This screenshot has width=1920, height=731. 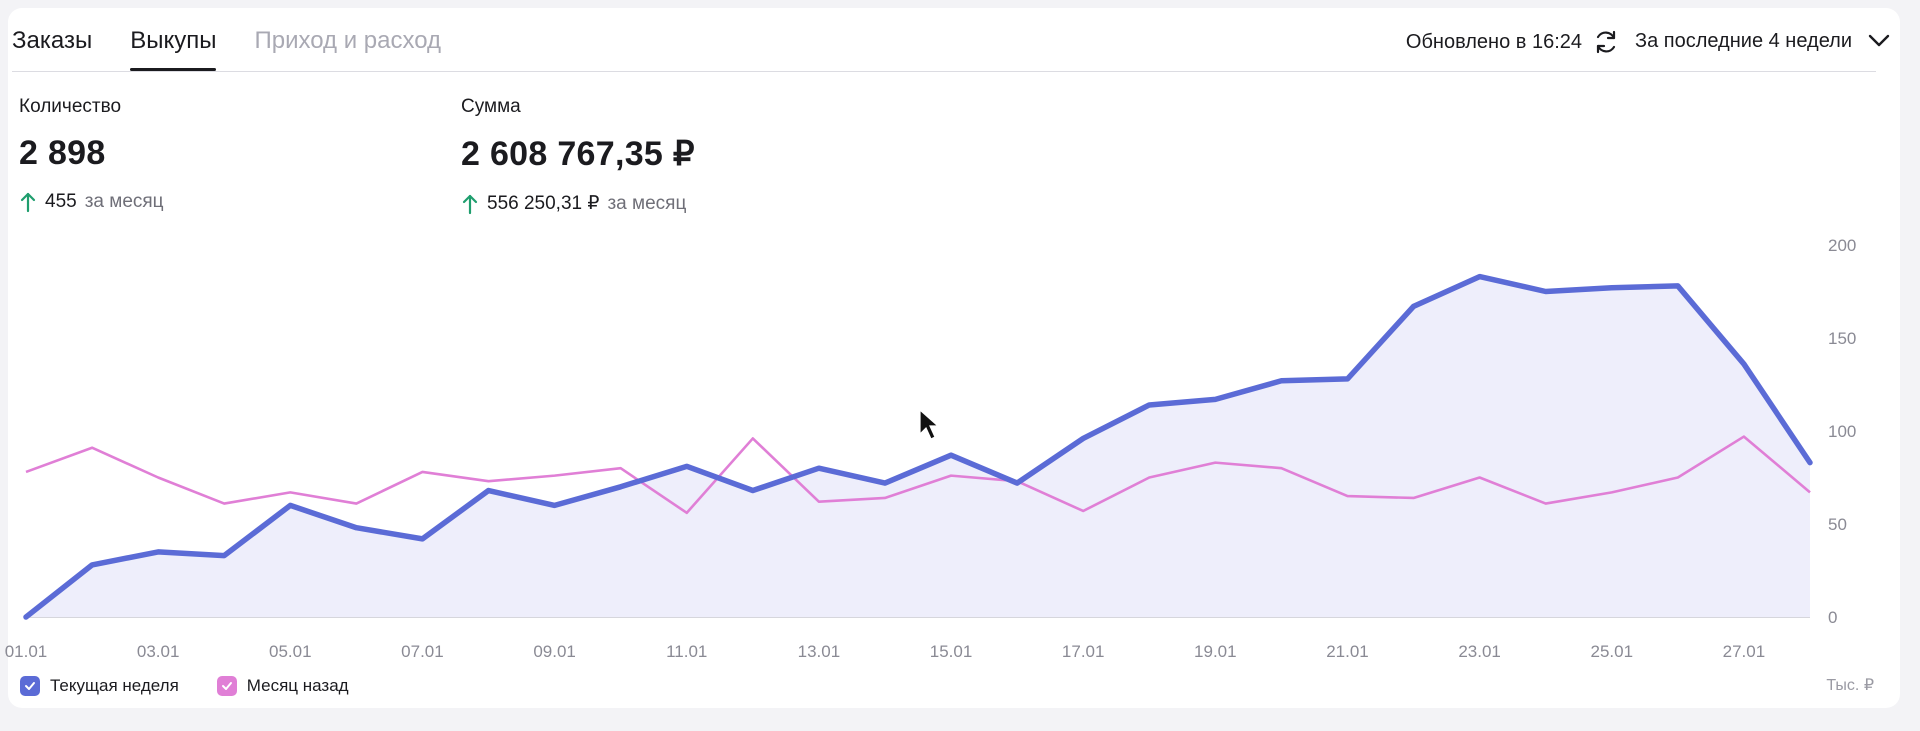 What do you see at coordinates (70, 106) in the screenshot?
I see `stat-count-label: Количество` at bounding box center [70, 106].